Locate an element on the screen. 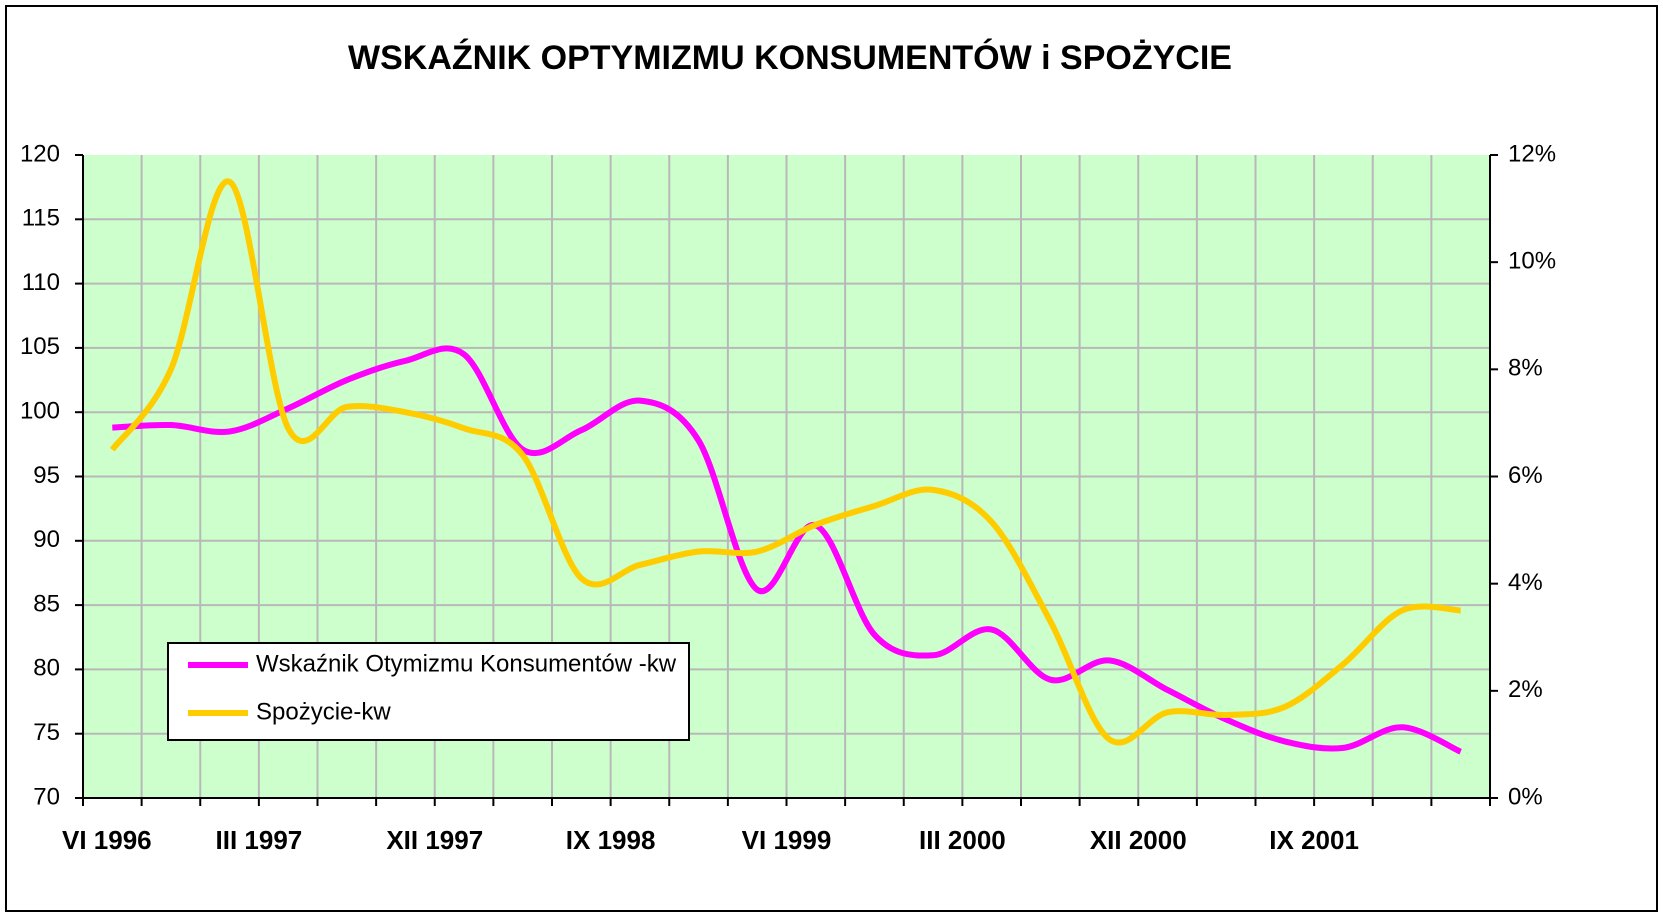 This screenshot has height=917, width=1663. x-tick-label: VI 1999 is located at coordinates (787, 840).